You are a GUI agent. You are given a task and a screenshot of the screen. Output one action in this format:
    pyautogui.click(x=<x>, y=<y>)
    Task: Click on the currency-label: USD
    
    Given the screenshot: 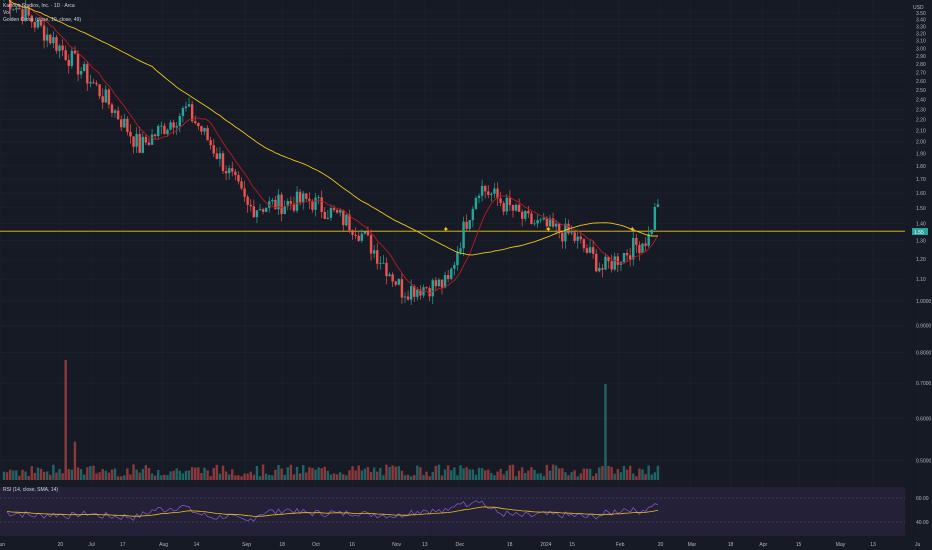 What is the action you would take?
    pyautogui.click(x=918, y=8)
    